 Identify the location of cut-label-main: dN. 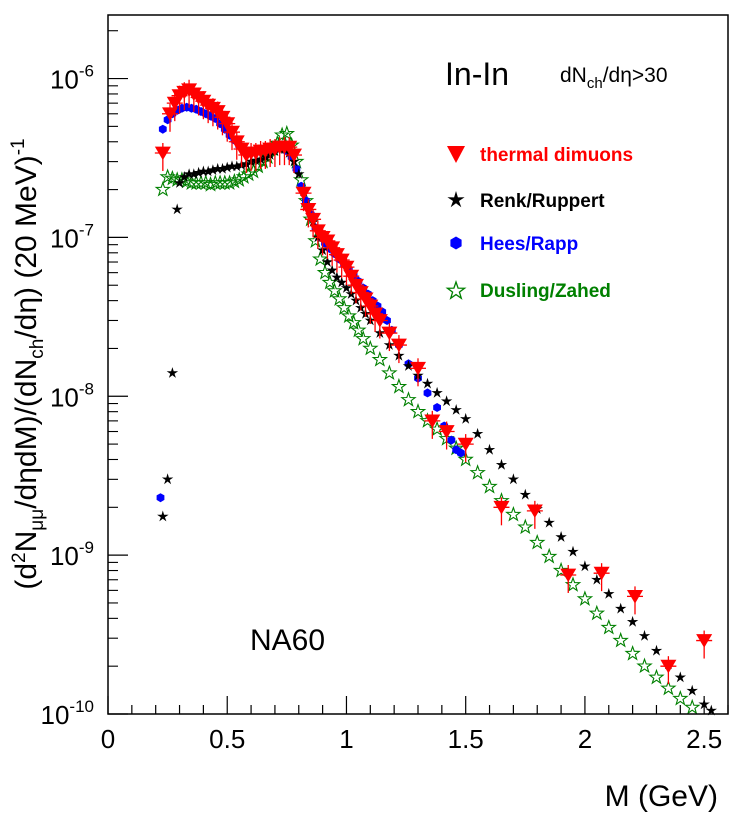
(573, 75).